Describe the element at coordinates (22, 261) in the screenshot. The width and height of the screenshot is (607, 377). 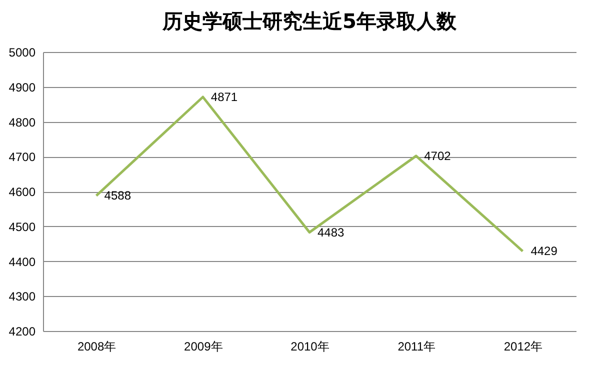
I see `y-tick-label: 4400` at that location.